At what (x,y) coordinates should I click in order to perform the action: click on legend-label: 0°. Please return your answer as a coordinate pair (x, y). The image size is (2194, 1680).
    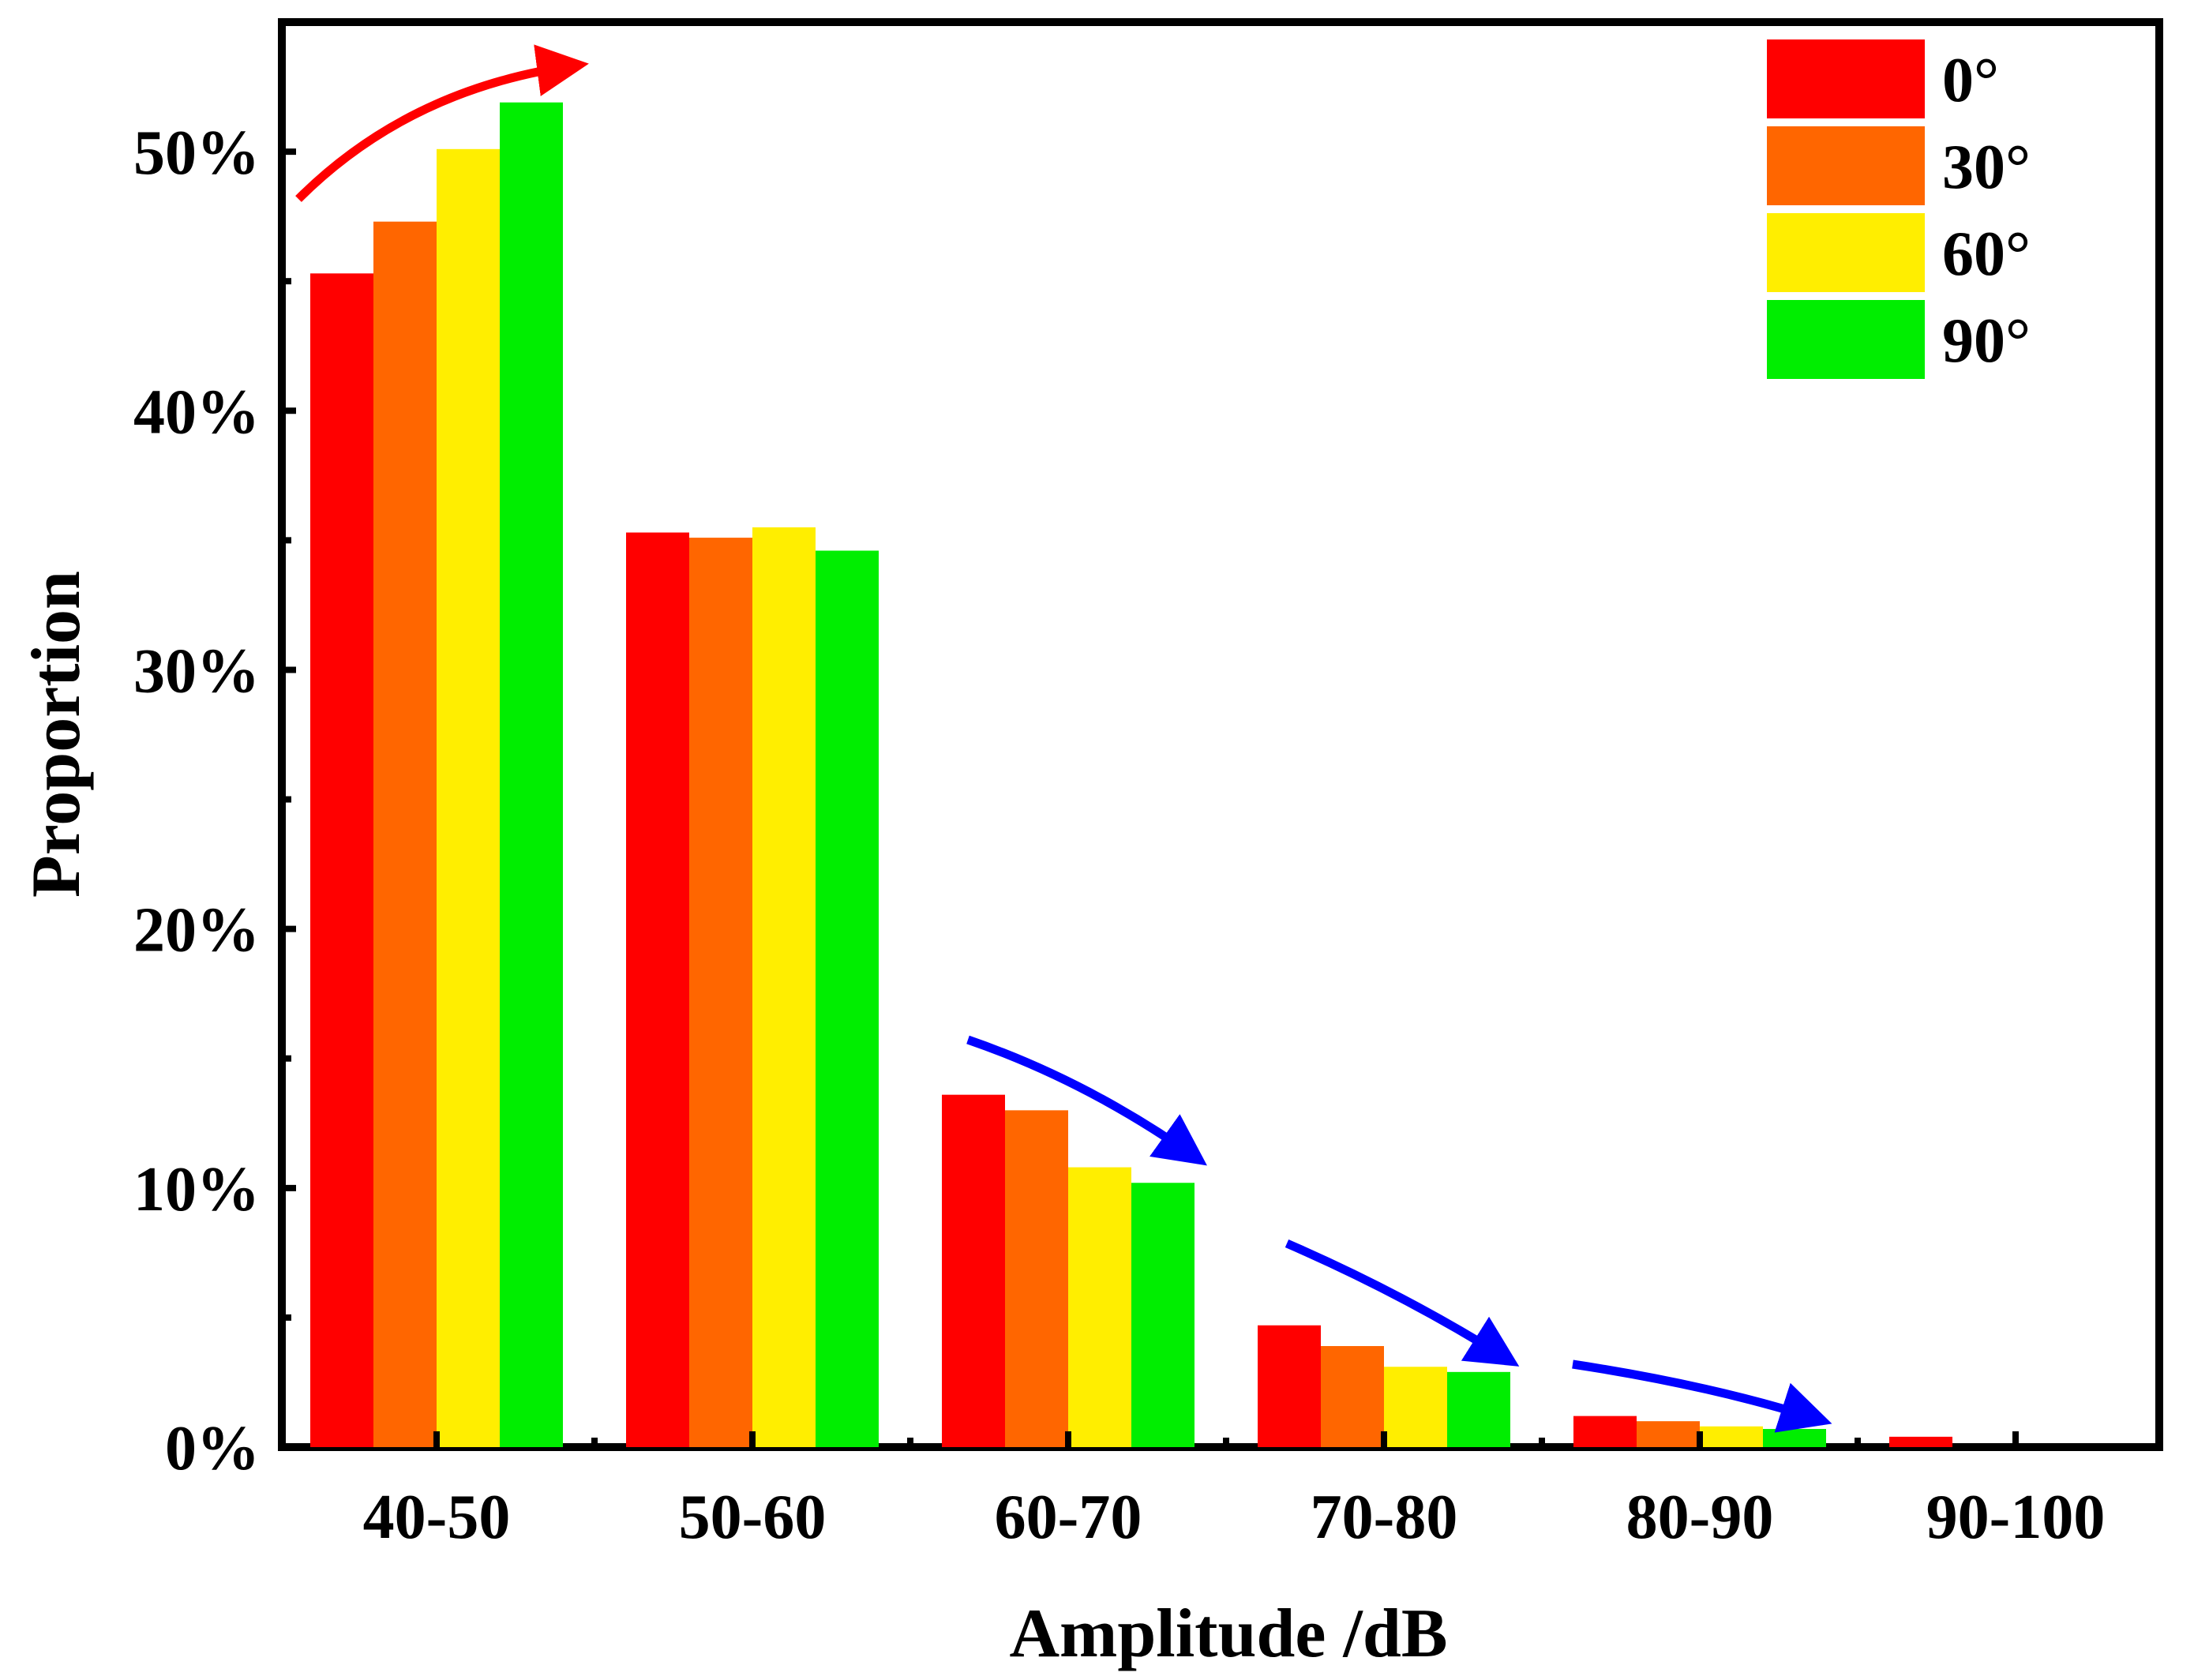
    Looking at the image, I should click on (1971, 80).